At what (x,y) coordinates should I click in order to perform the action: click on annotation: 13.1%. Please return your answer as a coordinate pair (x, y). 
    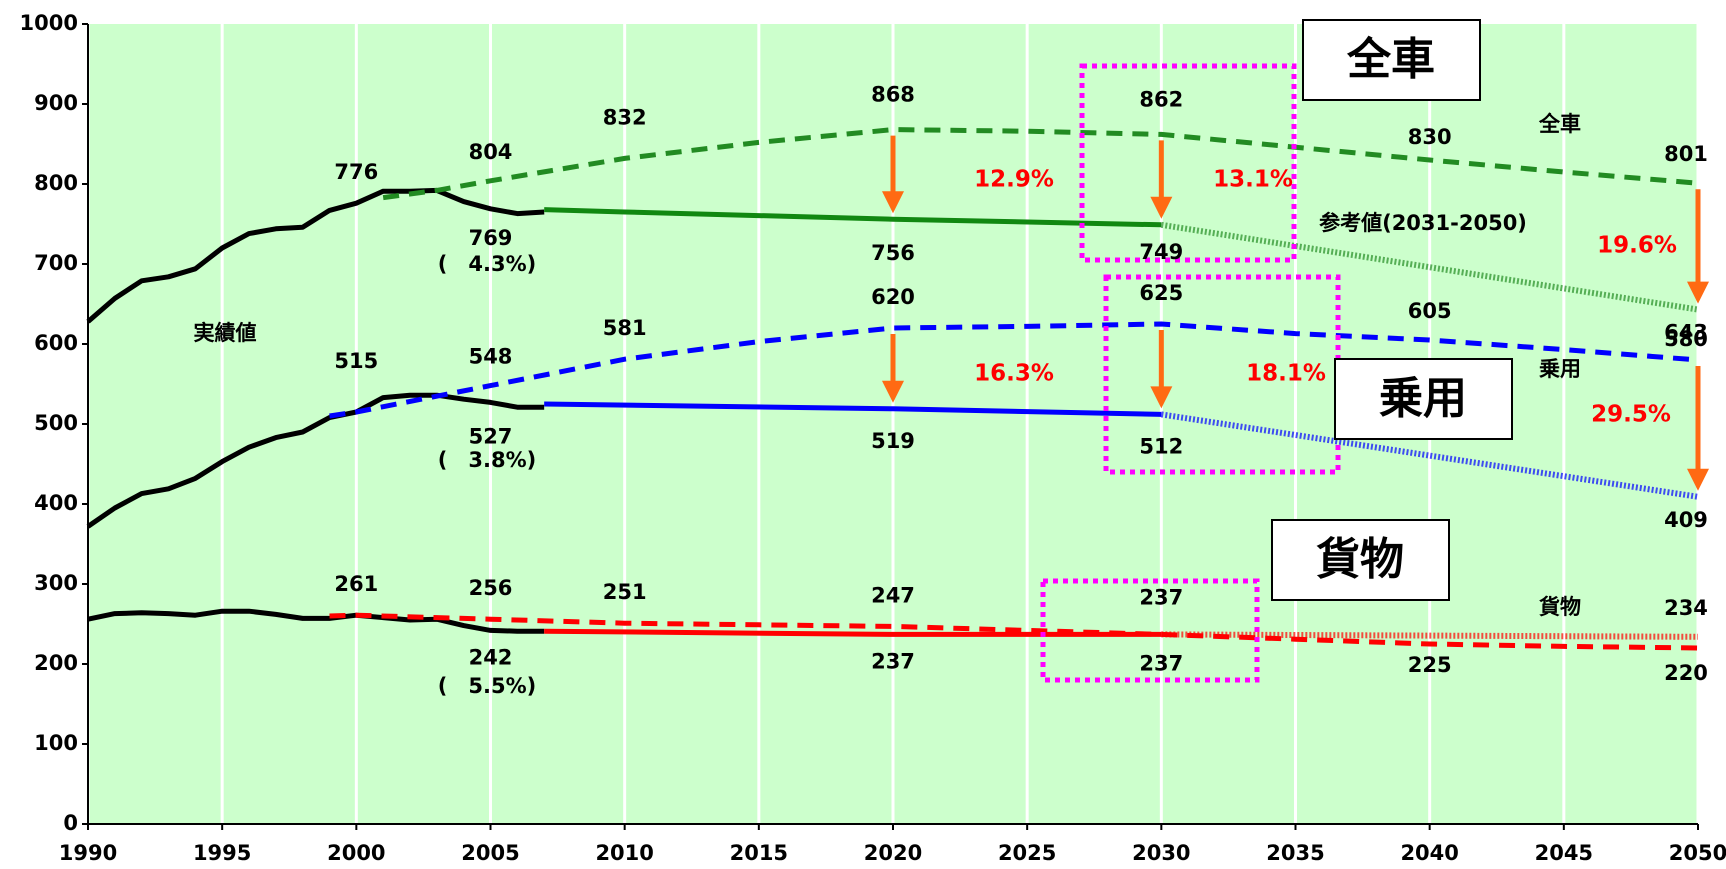
    Looking at the image, I should click on (1253, 180).